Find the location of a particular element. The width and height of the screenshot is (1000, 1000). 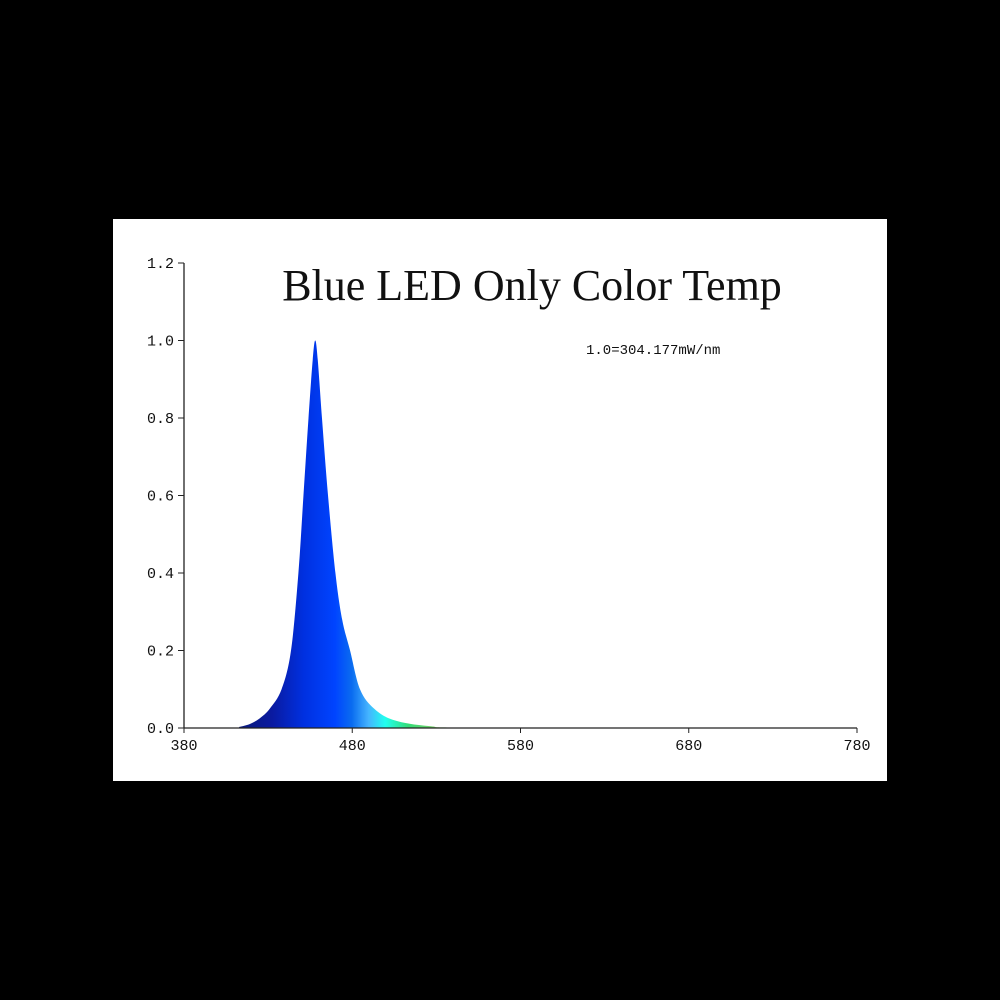

y-tick-label: 0.0 is located at coordinates (160, 729).